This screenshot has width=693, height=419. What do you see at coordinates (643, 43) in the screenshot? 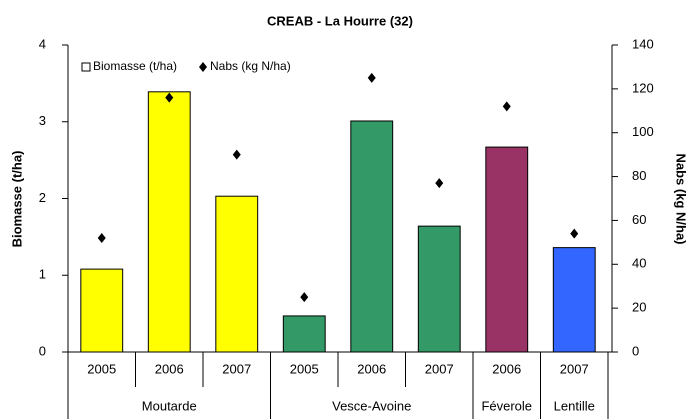
I see `y2-tick-label: 140` at bounding box center [643, 43].